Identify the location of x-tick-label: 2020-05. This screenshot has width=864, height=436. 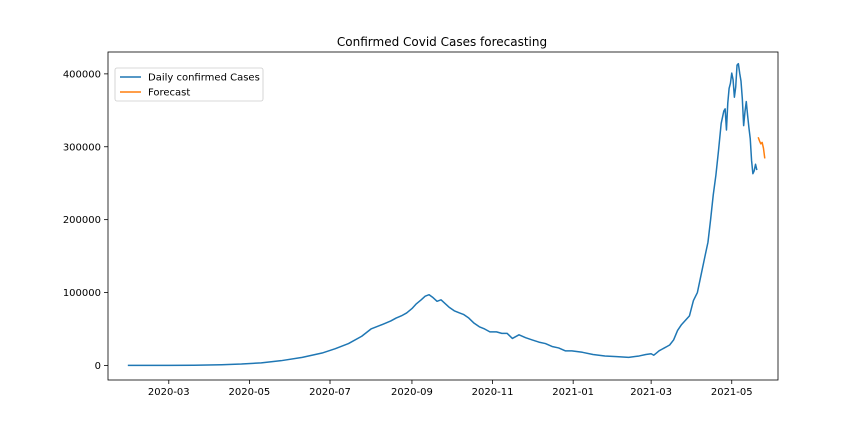
(250, 392).